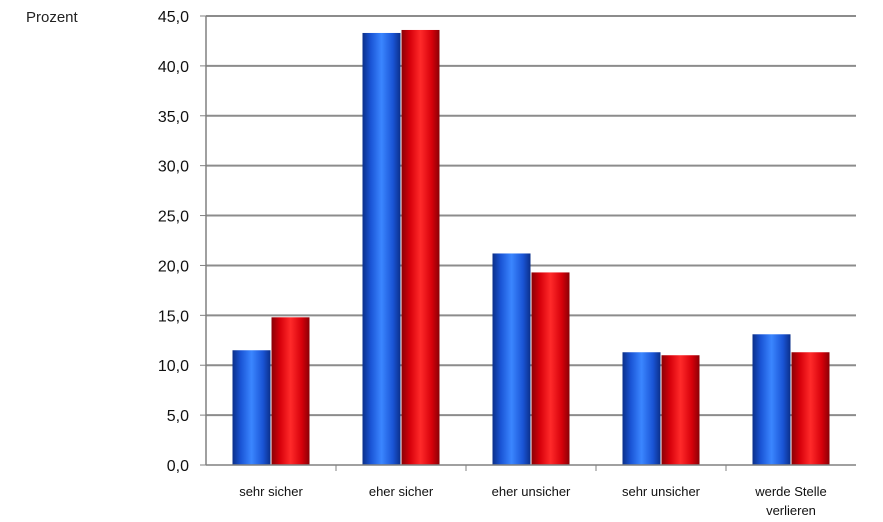 The image size is (883, 522). What do you see at coordinates (420, 247) in the screenshot?
I see `bar: eher sicher: 43.6` at bounding box center [420, 247].